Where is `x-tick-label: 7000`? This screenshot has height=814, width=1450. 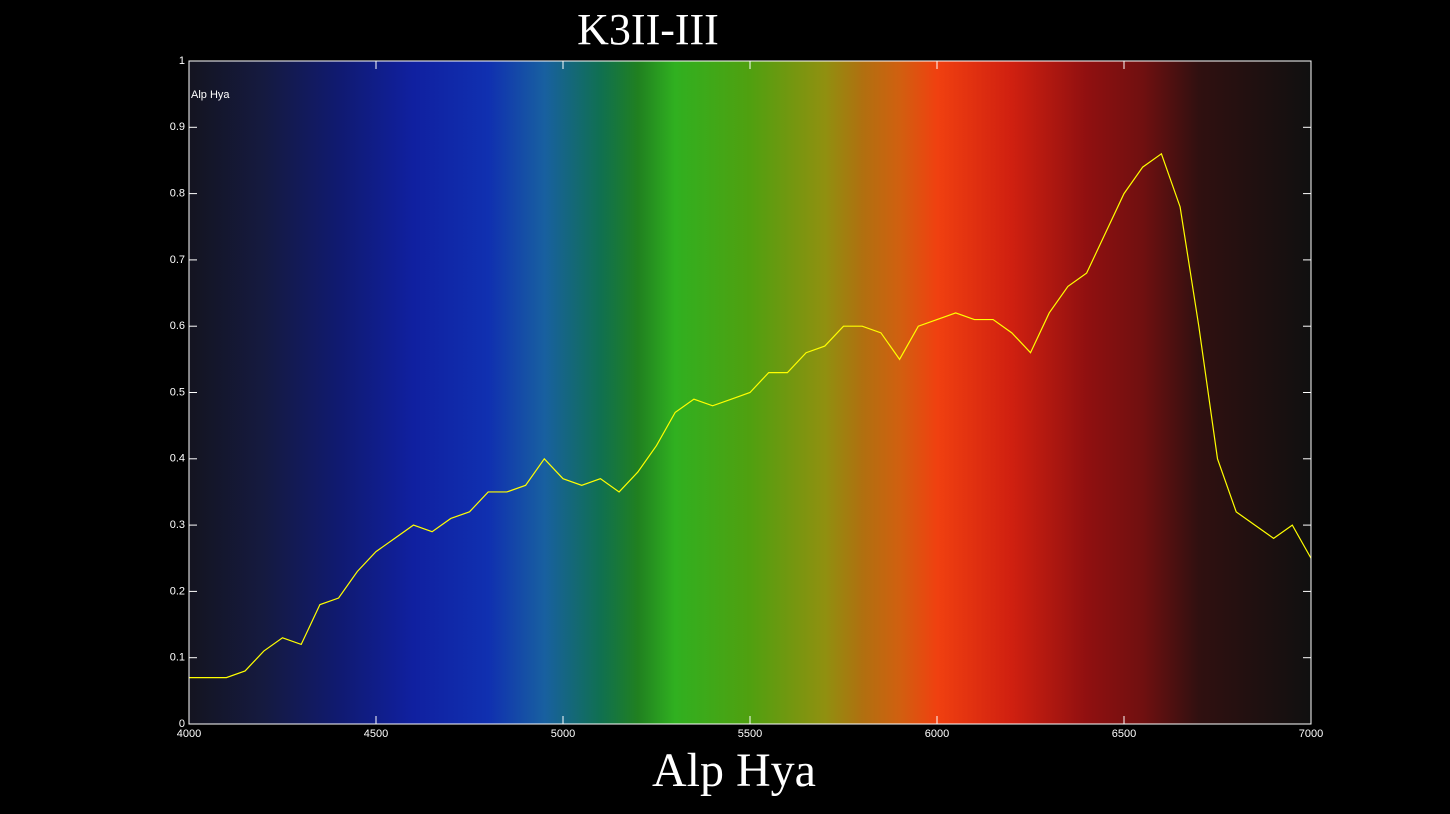 x-tick-label: 7000 is located at coordinates (1311, 734).